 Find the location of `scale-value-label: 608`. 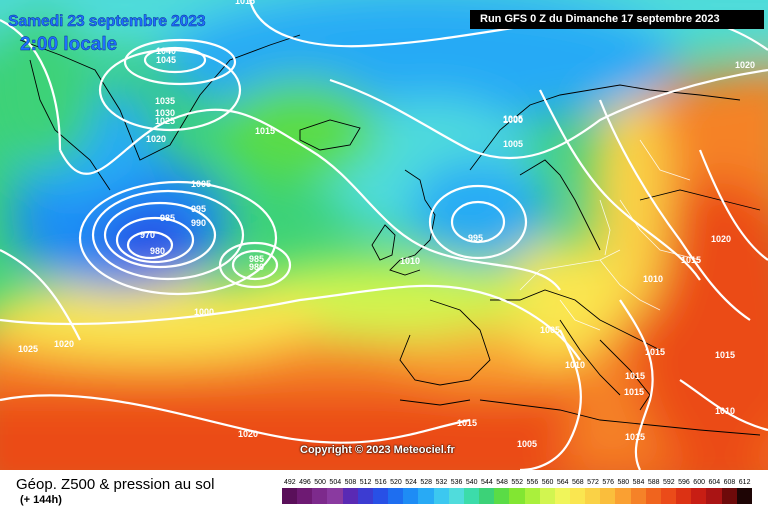

scale-value-label: 608 is located at coordinates (729, 482).